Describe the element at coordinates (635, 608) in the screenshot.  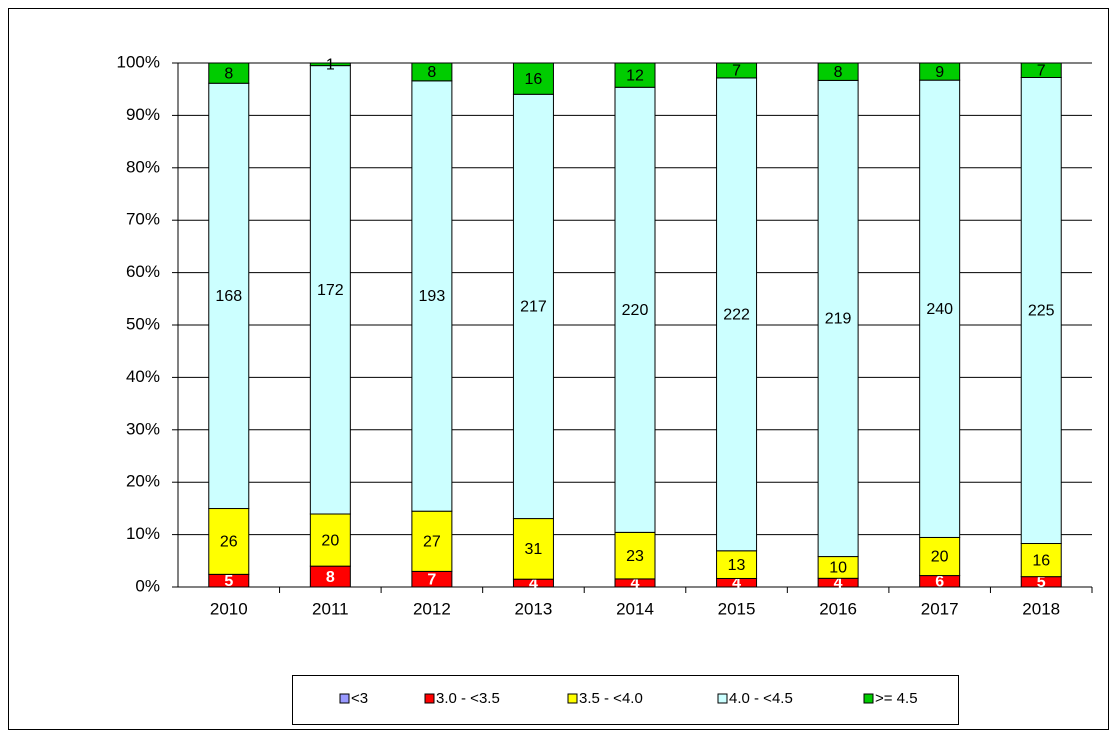
I see `x-tick-label: 2014` at that location.